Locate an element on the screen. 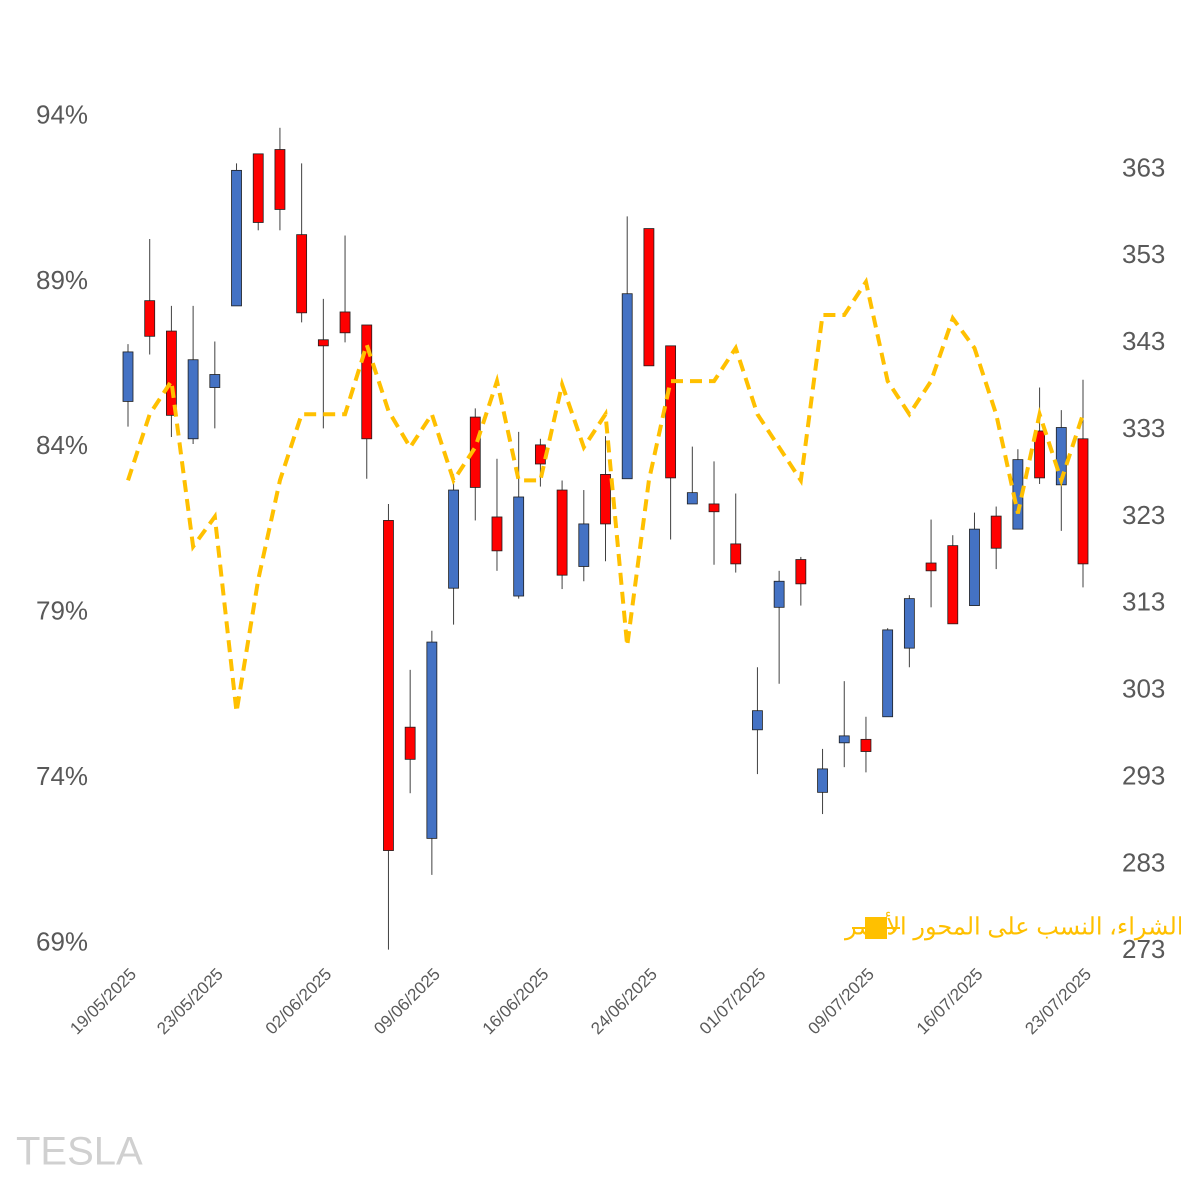  y-tick-label: 69% is located at coordinates (62, 941).